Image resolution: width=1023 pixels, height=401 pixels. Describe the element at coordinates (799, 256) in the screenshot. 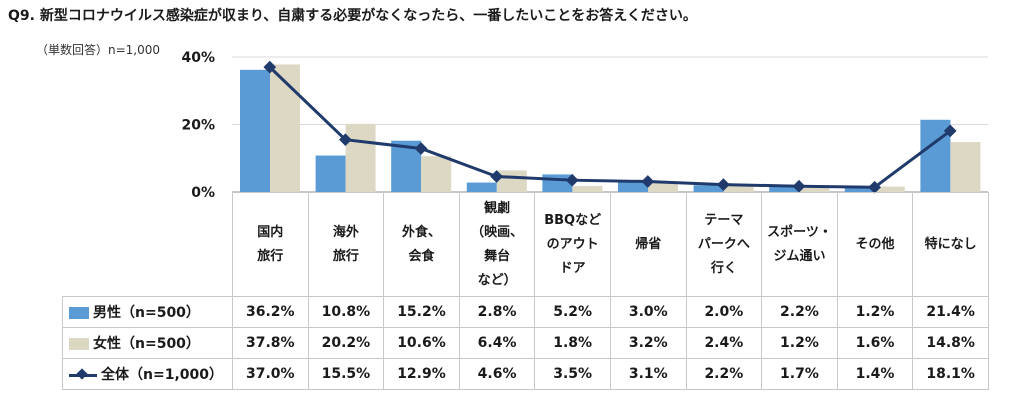

I see `category-label-line: ジム通い` at that location.